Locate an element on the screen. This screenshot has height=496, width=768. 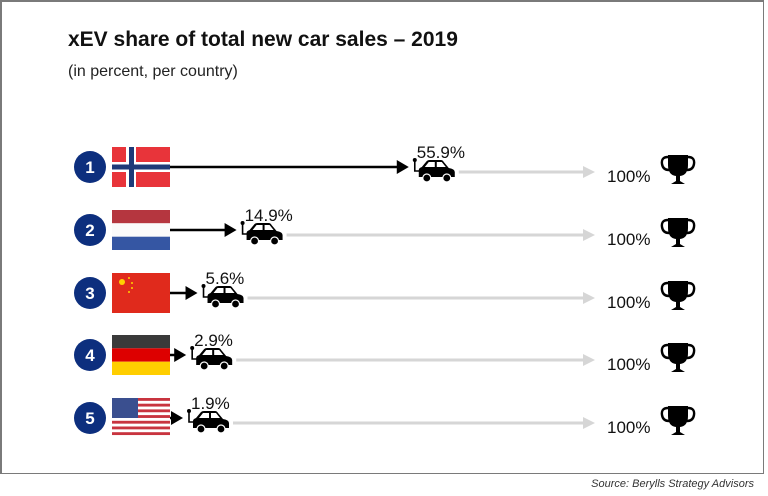
source-note: Source: Berylls Strategy Advisors is located at coordinates (672, 484).